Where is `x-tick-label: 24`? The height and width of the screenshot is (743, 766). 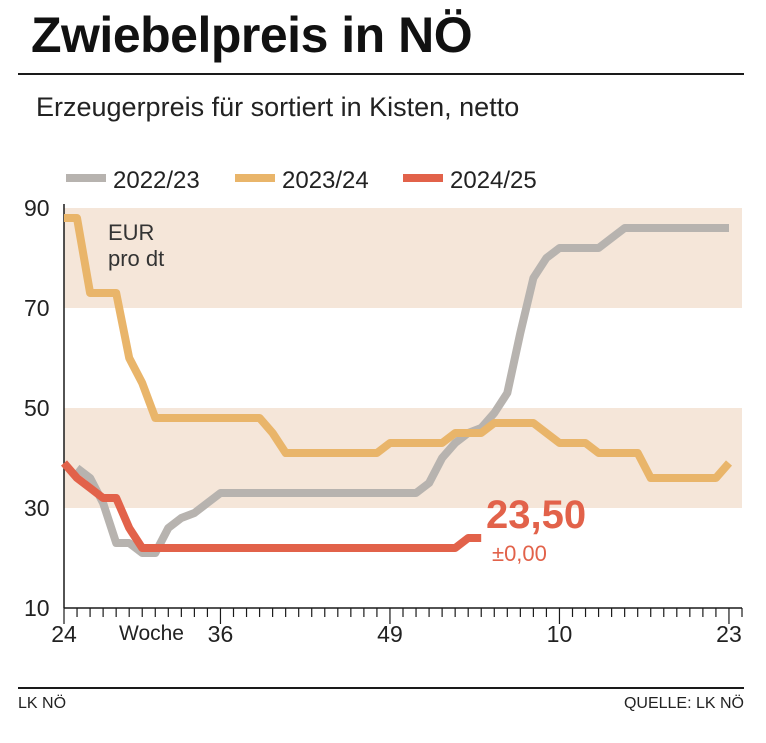 x-tick-label: 24 is located at coordinates (64, 634).